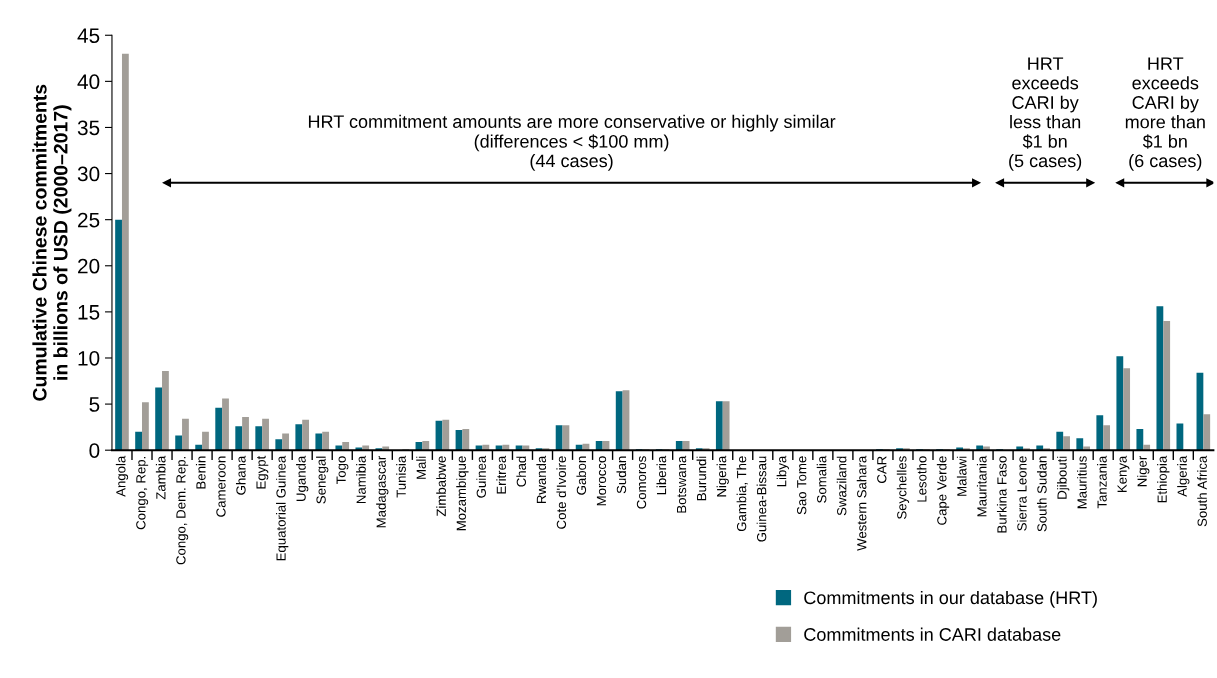 The height and width of the screenshot is (678, 1217). I want to click on x-tick-label: Malawi, so click(961, 476).